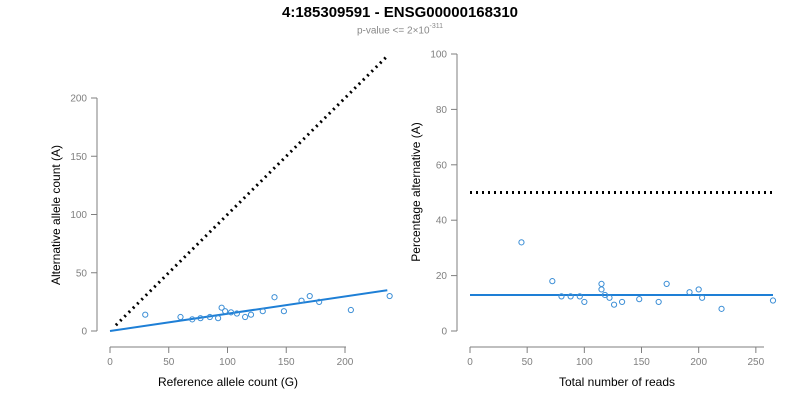  Describe the element at coordinates (78, 215) in the screenshot. I see `left-y-tick-label: 100` at that location.